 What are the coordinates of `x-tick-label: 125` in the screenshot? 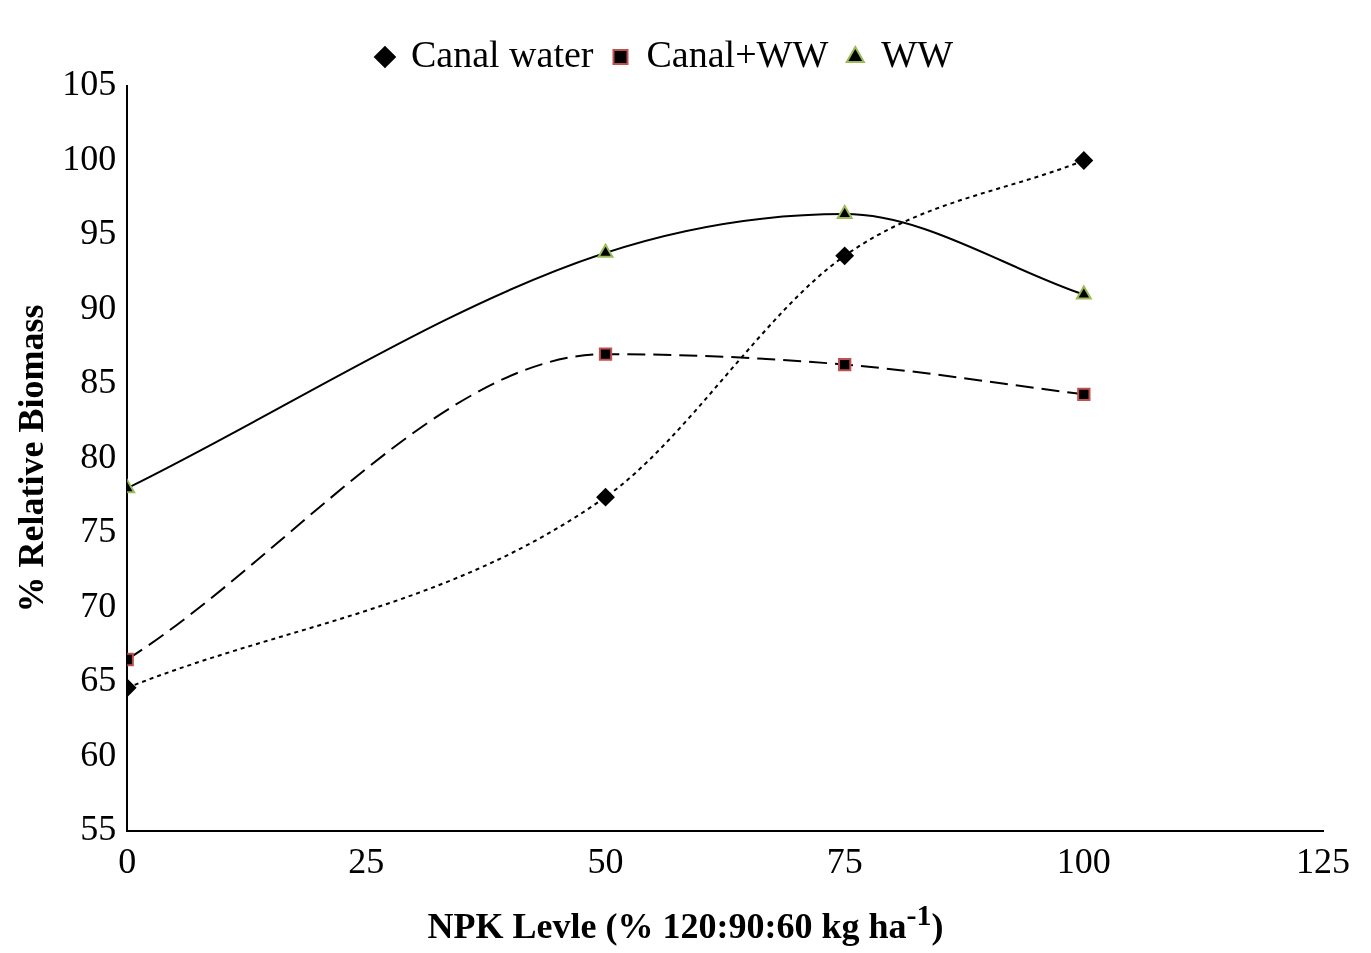 It's located at (1323, 860).